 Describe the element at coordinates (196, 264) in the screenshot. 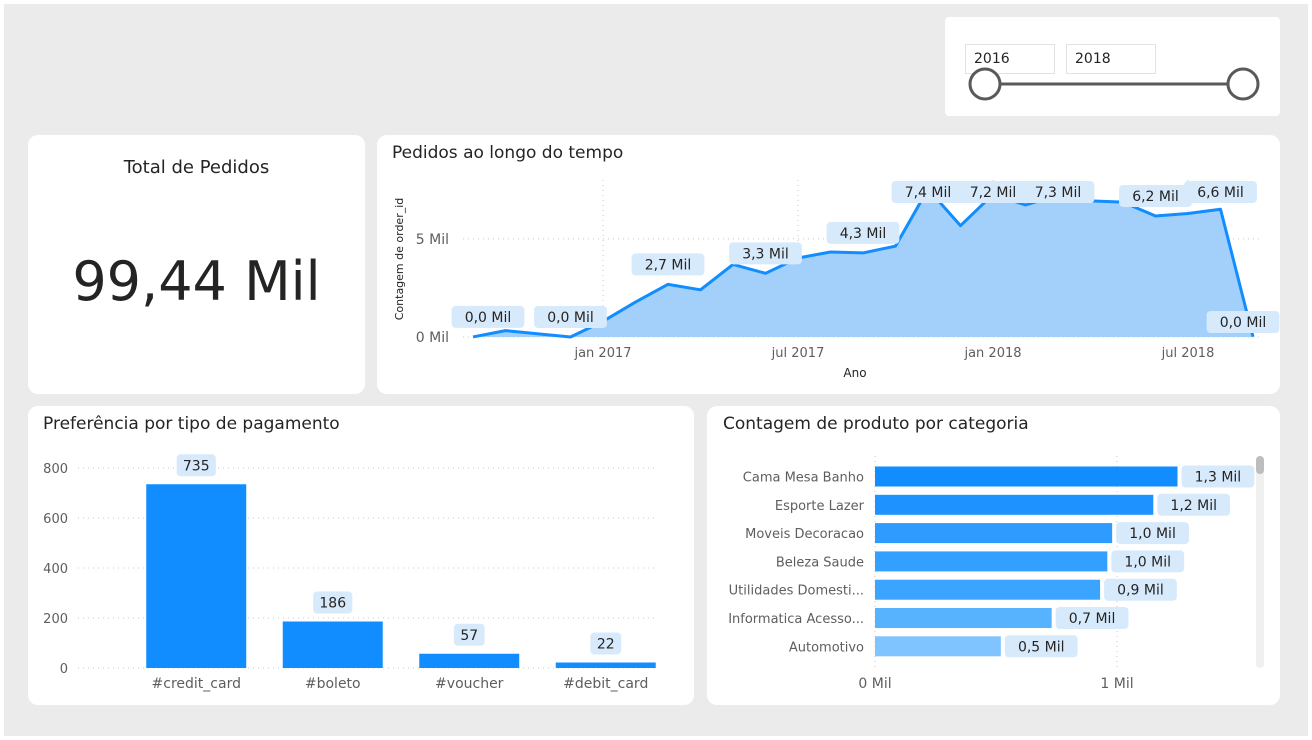

I see `kpi-card: Total de Pedidos 99,44 Mil` at that location.